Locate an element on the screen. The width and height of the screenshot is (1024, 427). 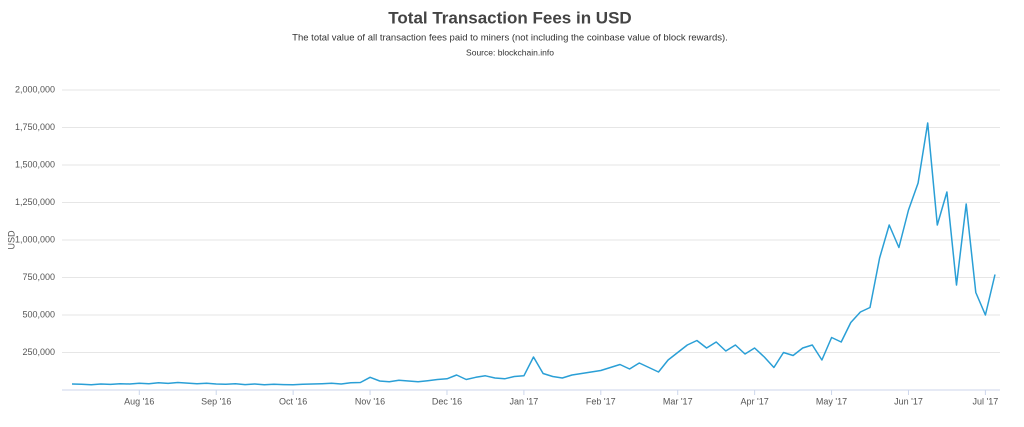
chart-source: Source: blockchain.info is located at coordinates (510, 52).